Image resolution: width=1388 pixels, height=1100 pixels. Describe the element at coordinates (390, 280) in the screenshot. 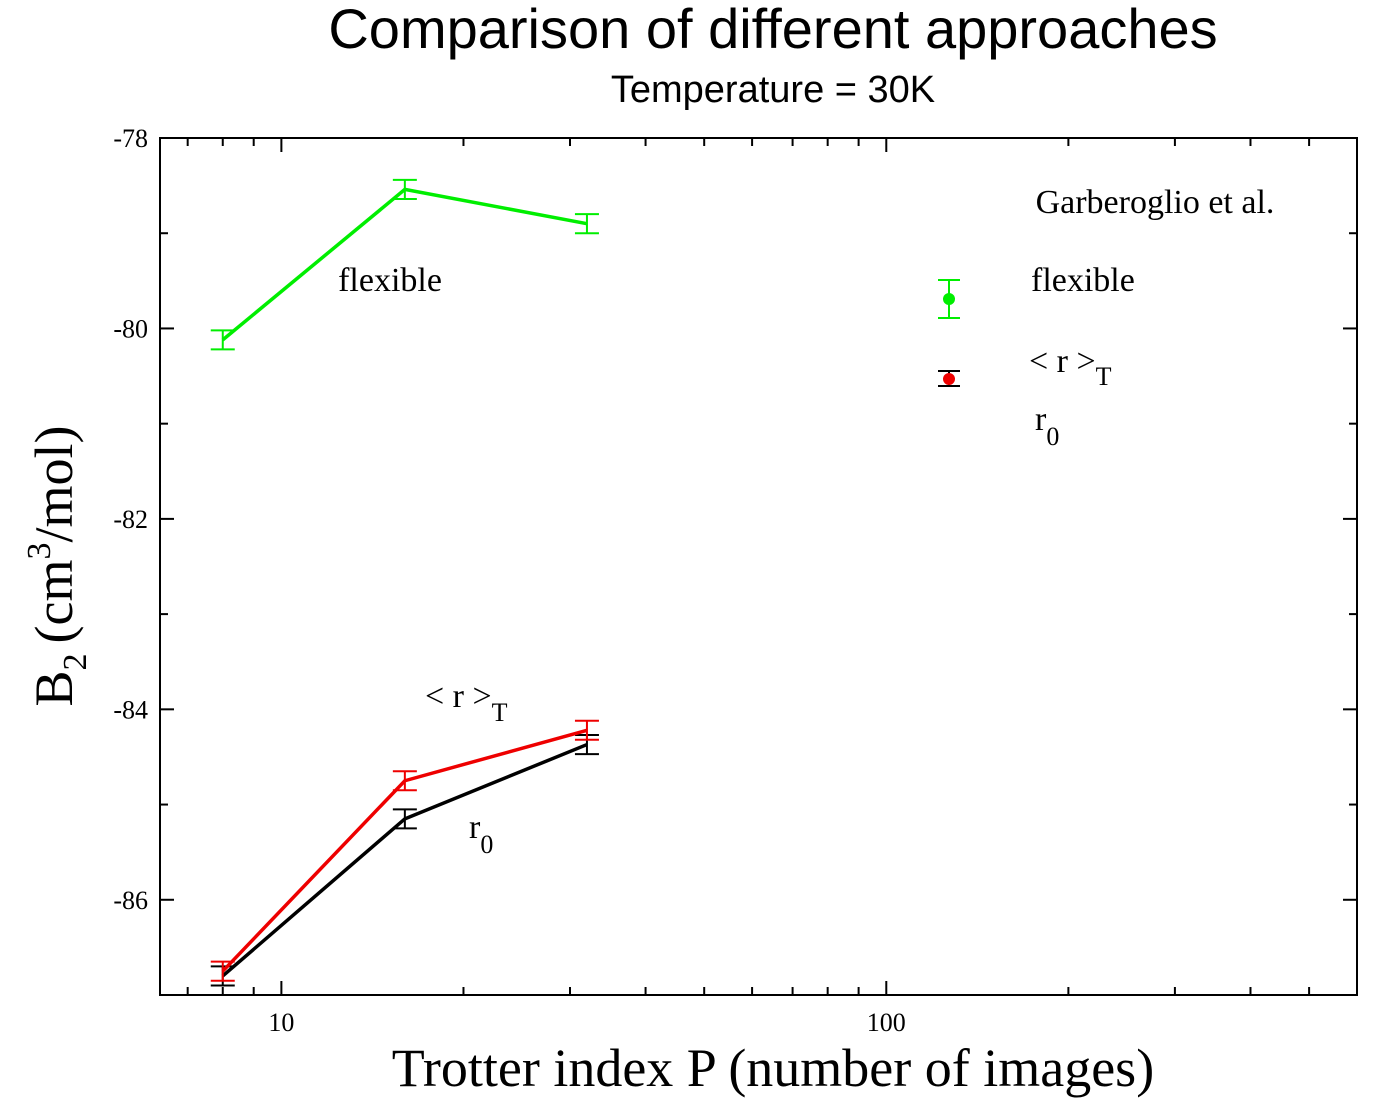

I see `curve-label-flexible: flexible` at that location.